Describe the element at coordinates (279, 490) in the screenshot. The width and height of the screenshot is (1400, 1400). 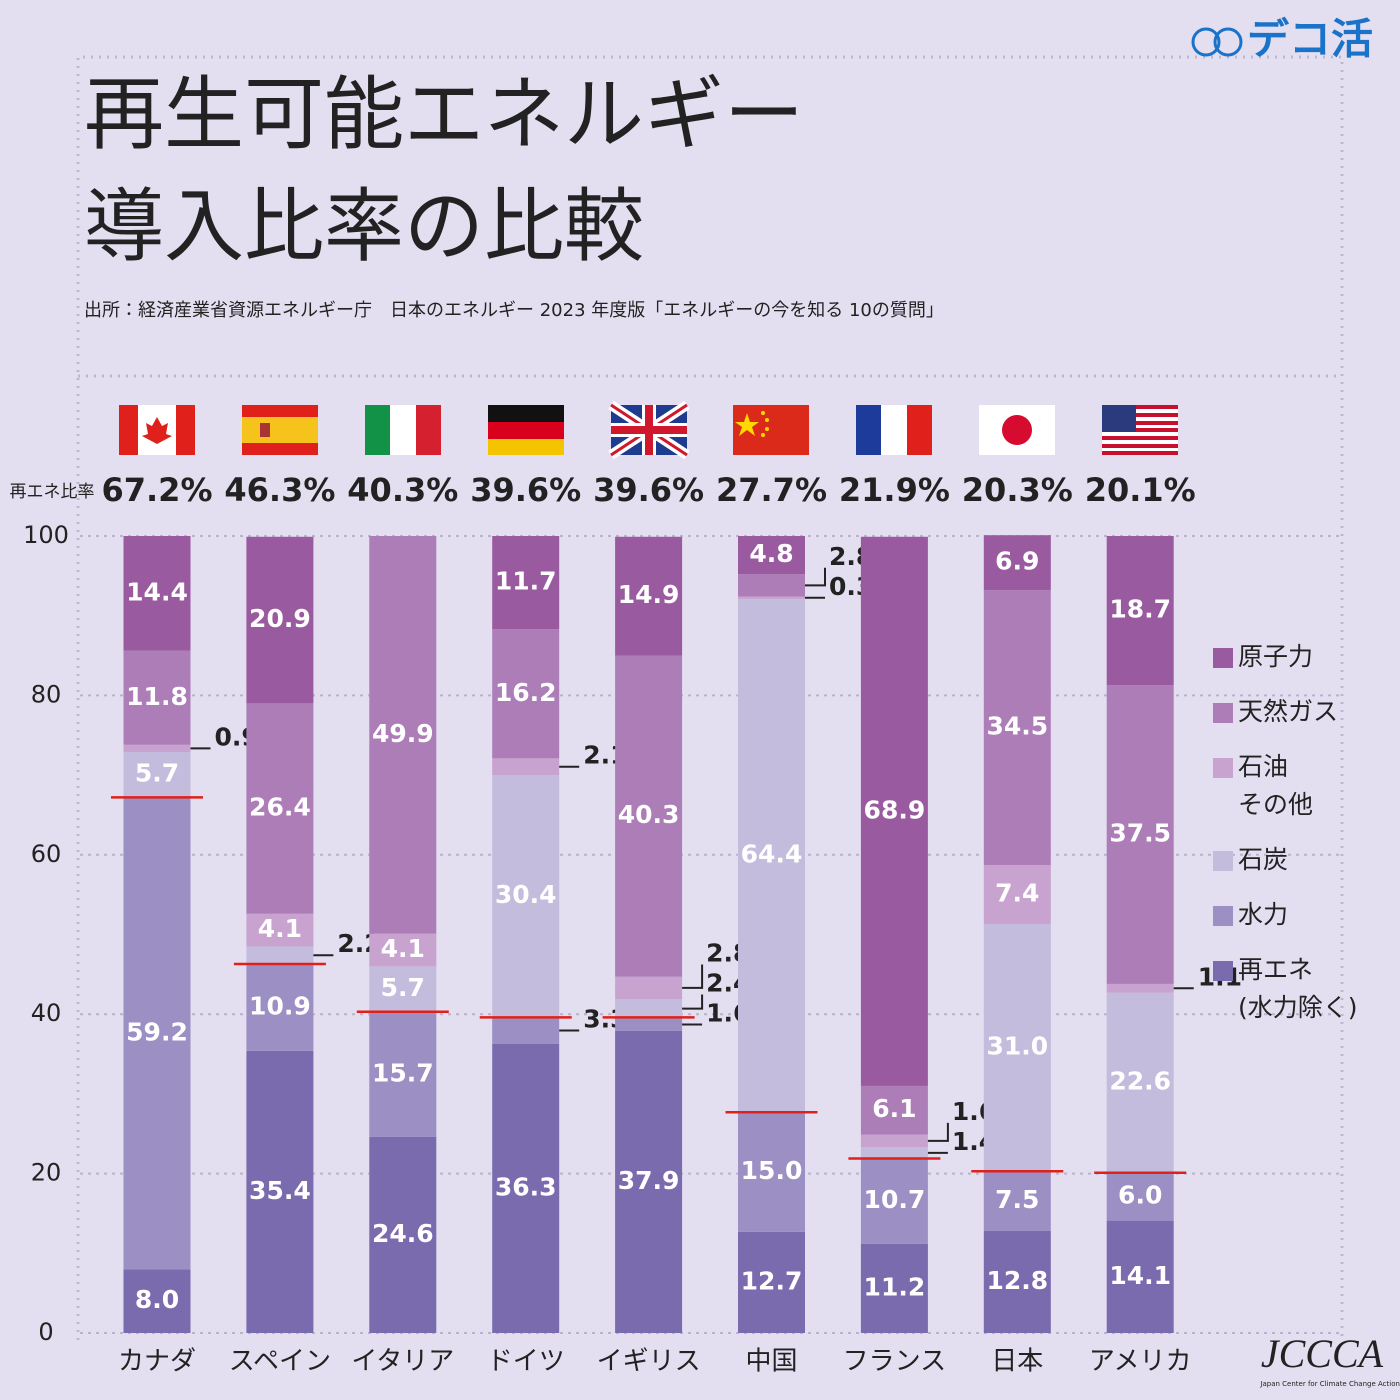
I see `share-value: 46.3%` at that location.